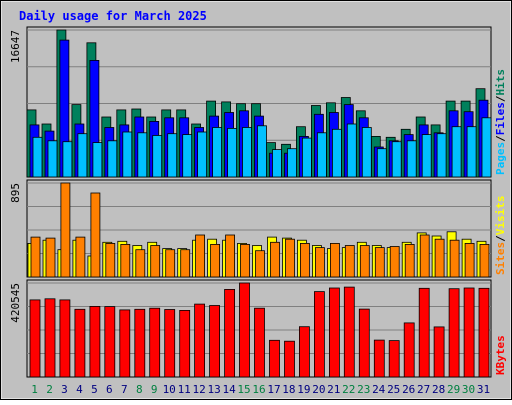 This screenshot has height=405, width=512. What do you see at coordinates (500, 216) in the screenshot?
I see `legend-entry-visits: Visits` at bounding box center [500, 216].